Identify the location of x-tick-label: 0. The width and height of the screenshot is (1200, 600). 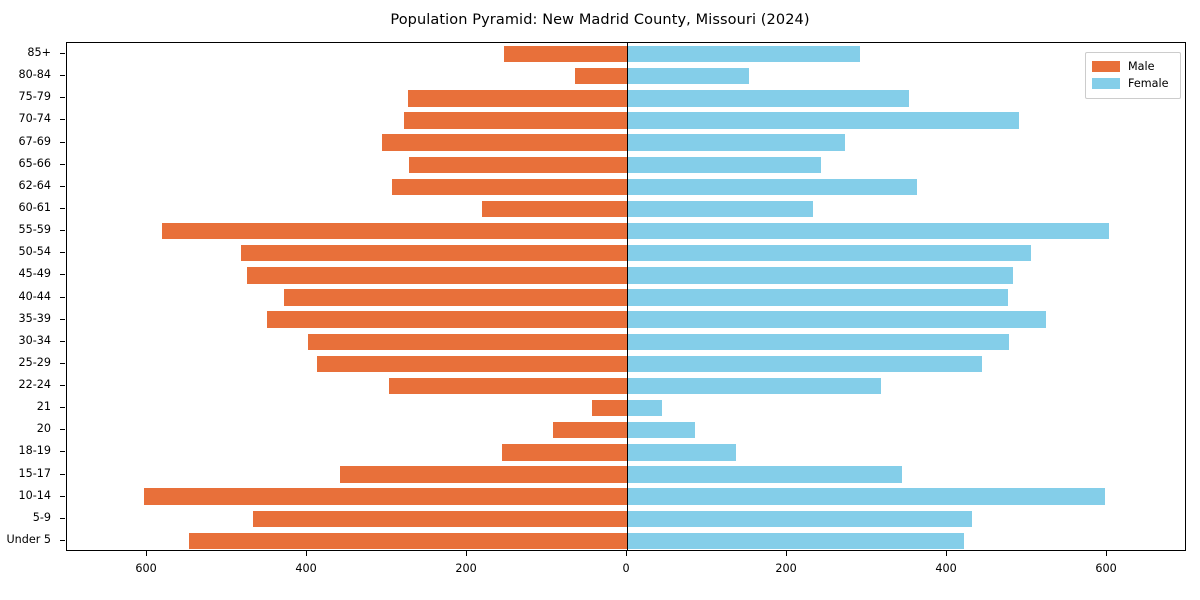
(626, 568).